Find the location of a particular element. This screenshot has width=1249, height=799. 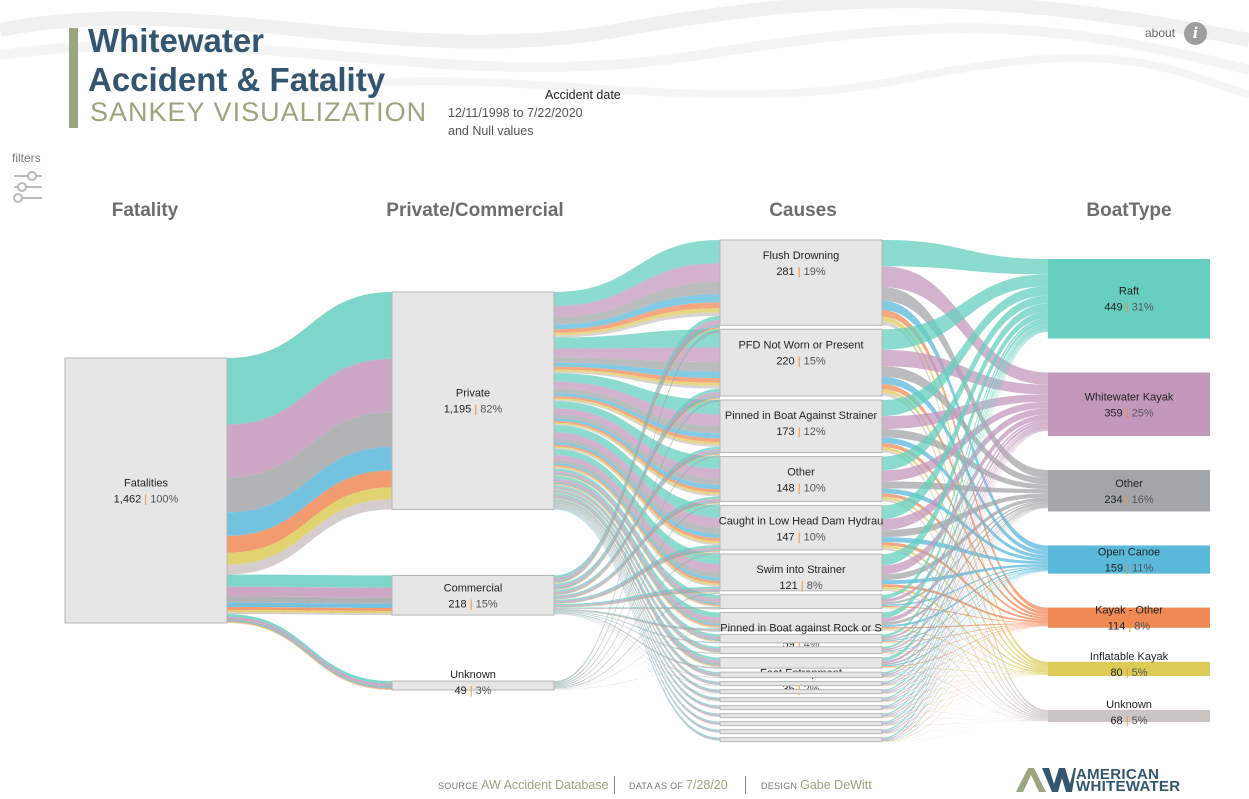

page-title-line1: Whitewater is located at coordinates (176, 40).